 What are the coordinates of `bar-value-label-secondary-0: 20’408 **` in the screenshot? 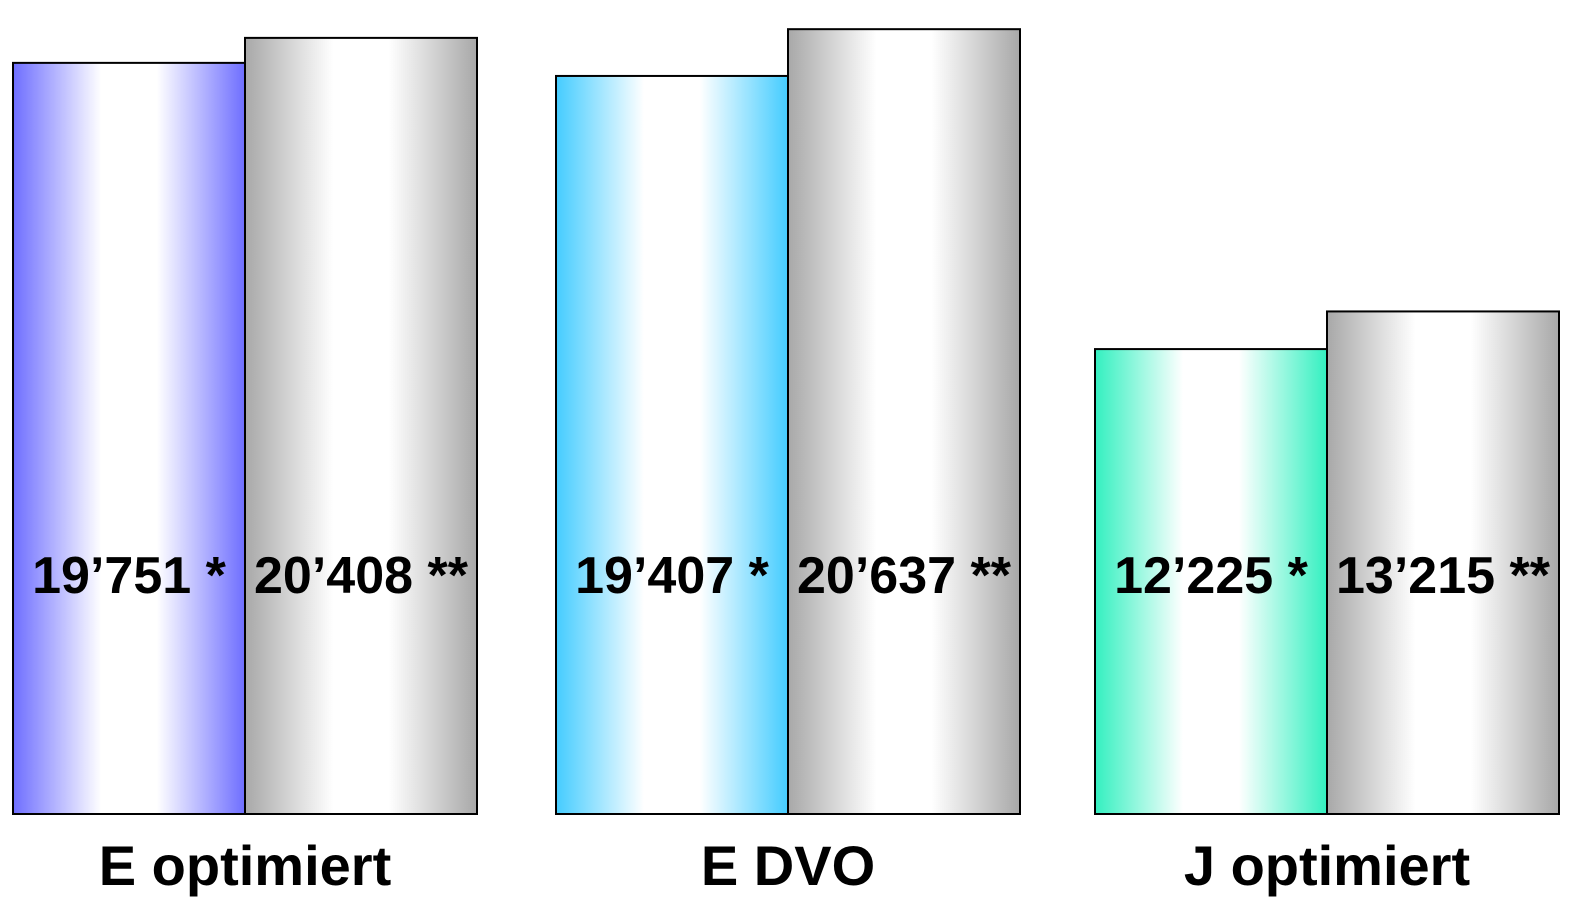 It's located at (361, 576).